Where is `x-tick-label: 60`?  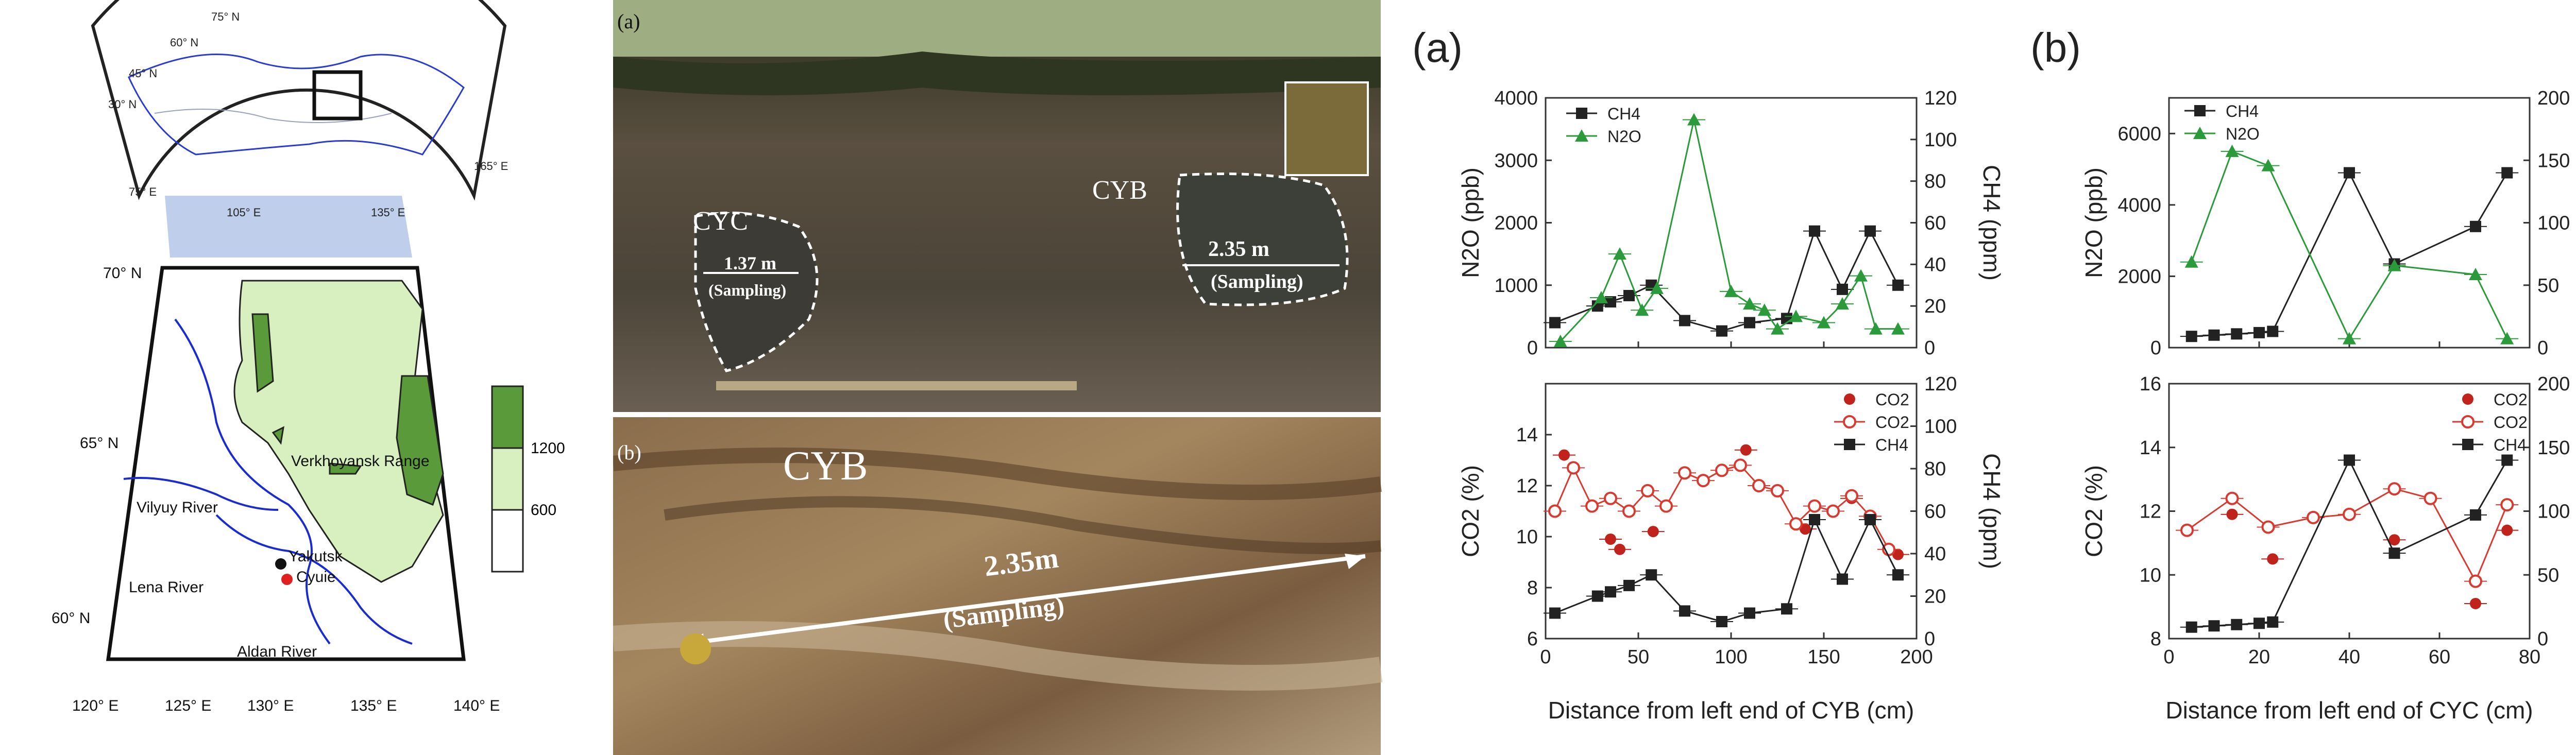
x-tick-label: 60 is located at coordinates (2439, 657).